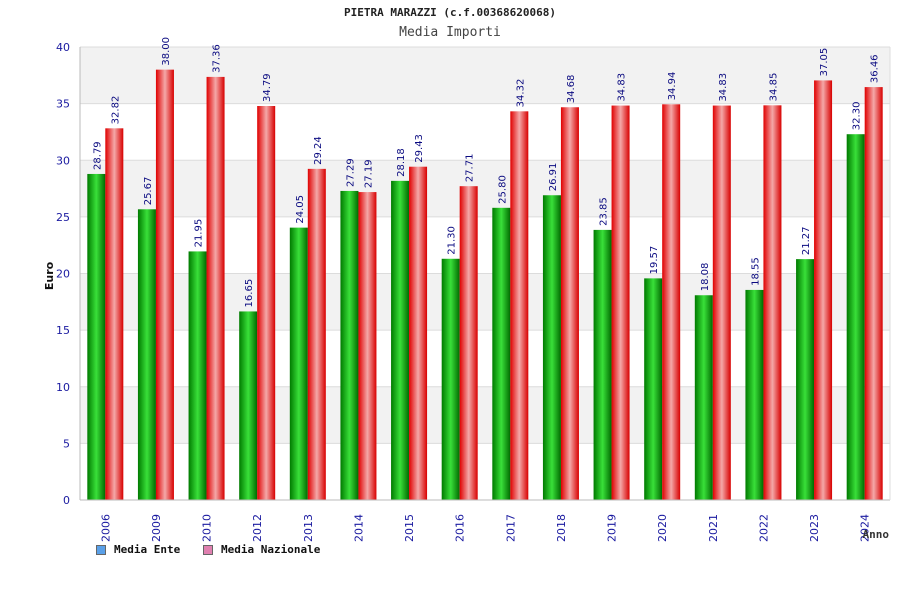 The height and width of the screenshot is (600, 900). Describe the element at coordinates (662, 528) in the screenshot. I see `x-tick-label: 2020` at that location.